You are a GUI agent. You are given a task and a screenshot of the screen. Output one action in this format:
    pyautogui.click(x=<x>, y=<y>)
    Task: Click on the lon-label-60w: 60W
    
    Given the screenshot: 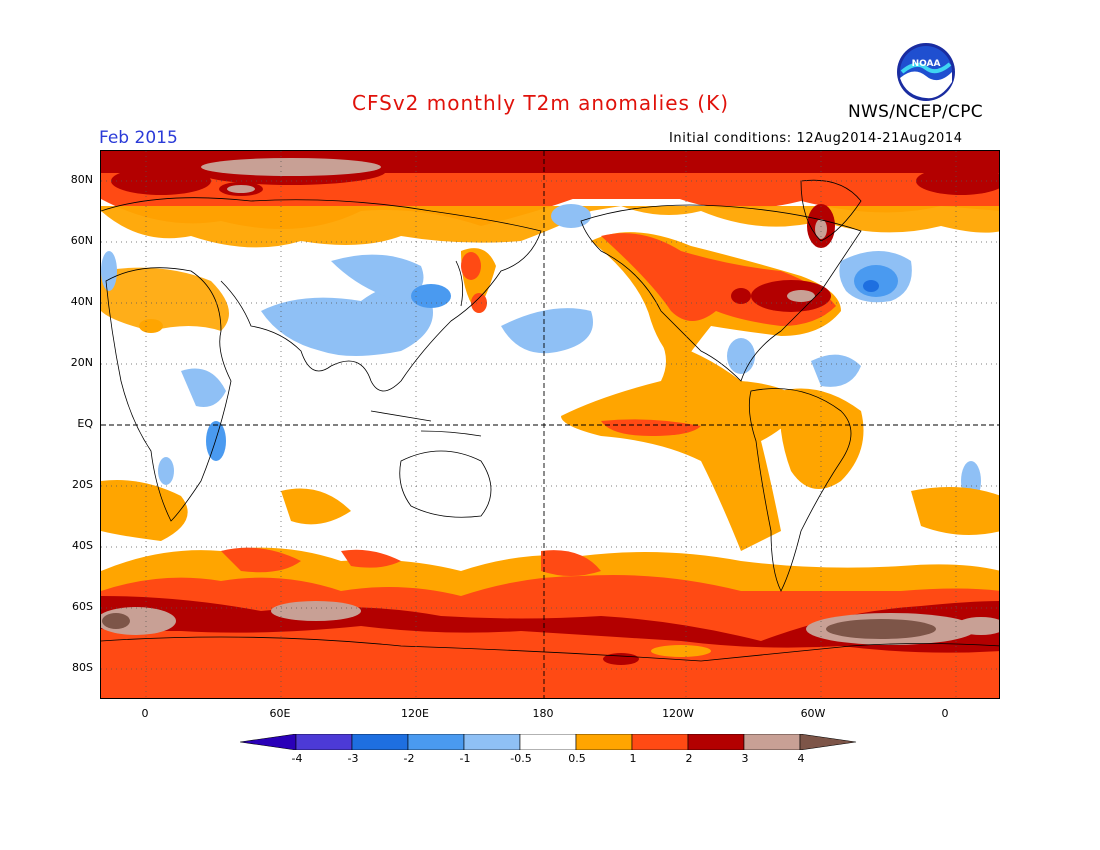 What is the action you would take?
    pyautogui.click(x=813, y=713)
    